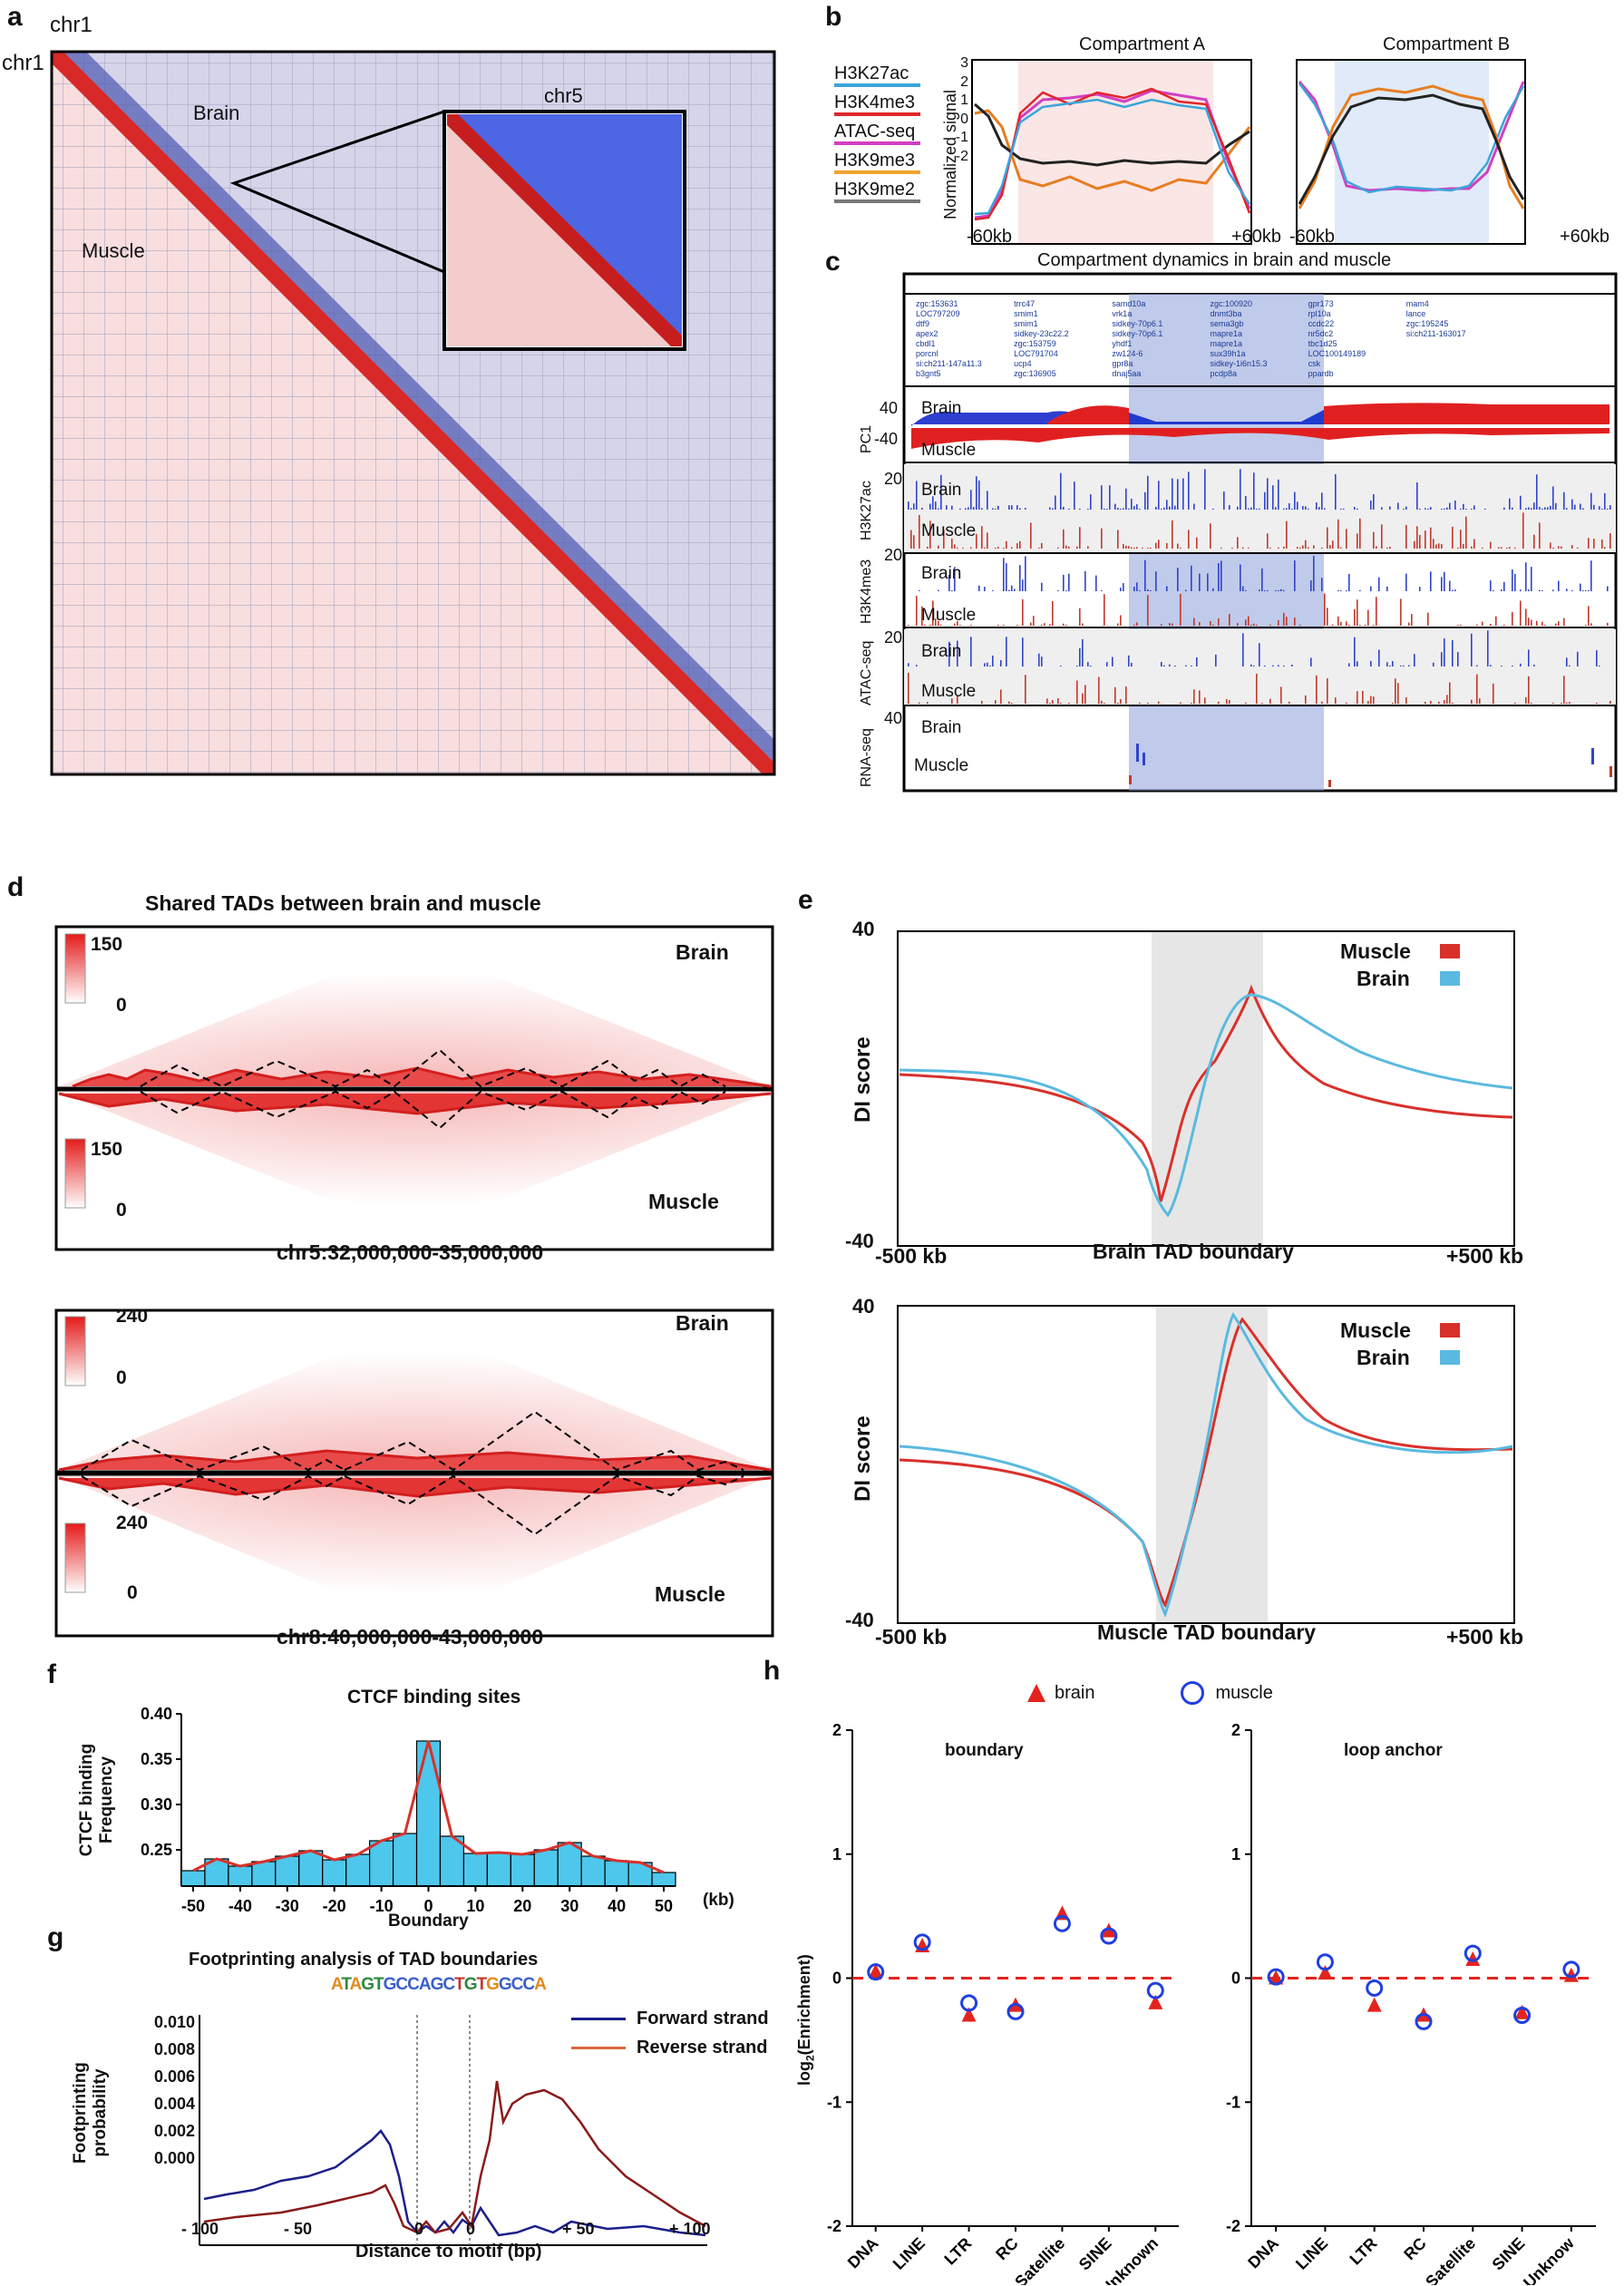 Image resolution: width=1624 pixels, height=2286 pixels. I want to click on b-xleft-b: -60kb, so click(1312, 237).